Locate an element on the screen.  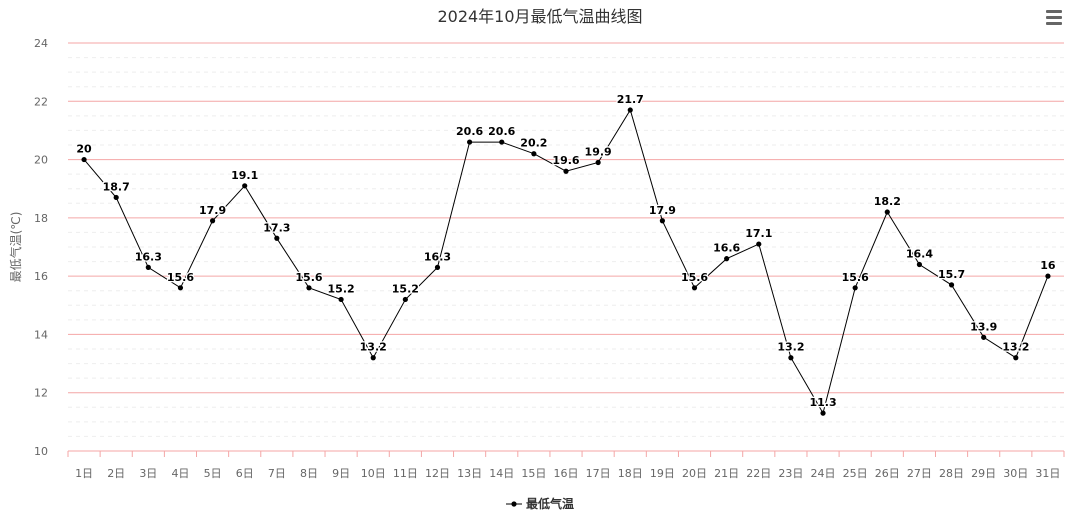
x-tick-label: 31日 is located at coordinates (1047, 473).